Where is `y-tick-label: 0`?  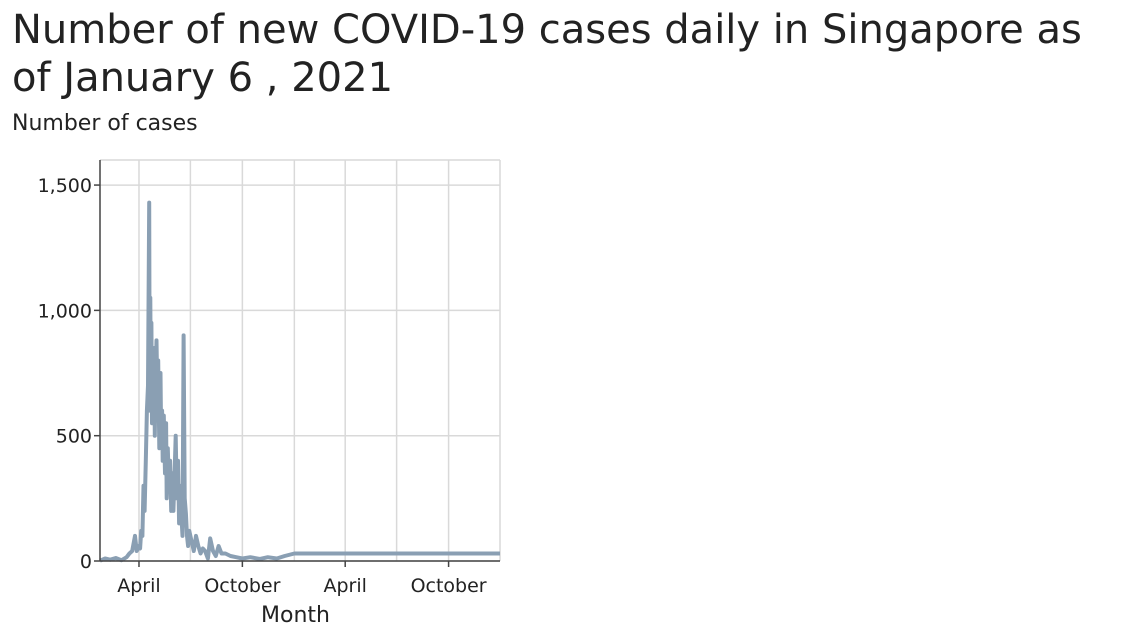
y-tick-label: 0 is located at coordinates (86, 562).